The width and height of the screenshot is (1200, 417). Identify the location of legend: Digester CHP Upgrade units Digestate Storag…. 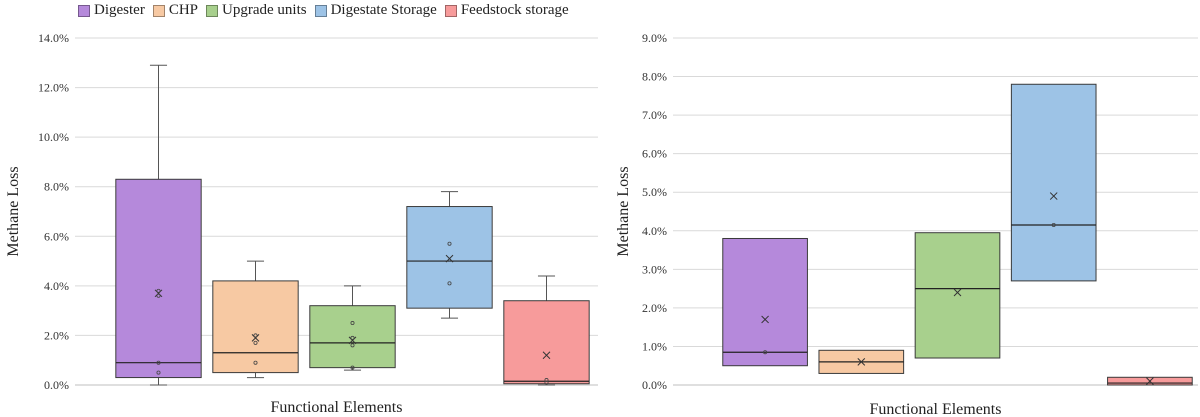
(323, 10).